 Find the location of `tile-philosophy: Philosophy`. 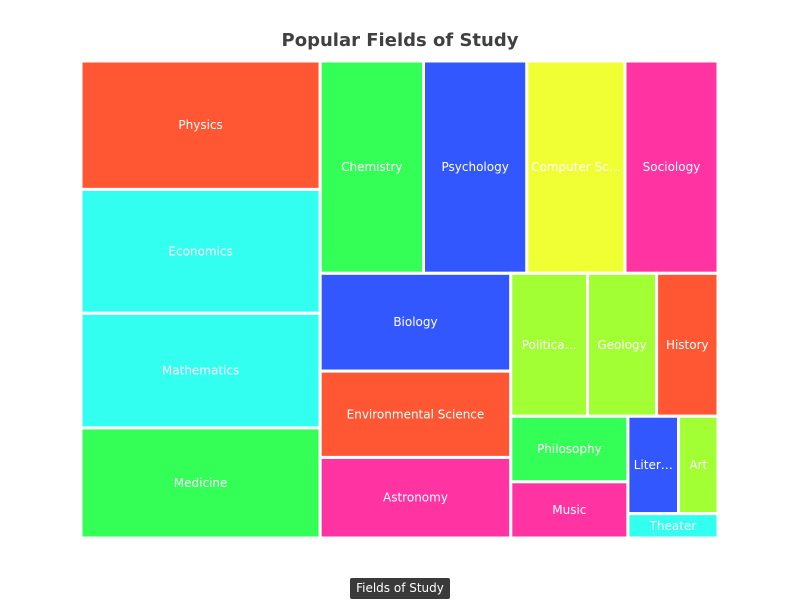

tile-philosophy: Philosophy is located at coordinates (569, 449).